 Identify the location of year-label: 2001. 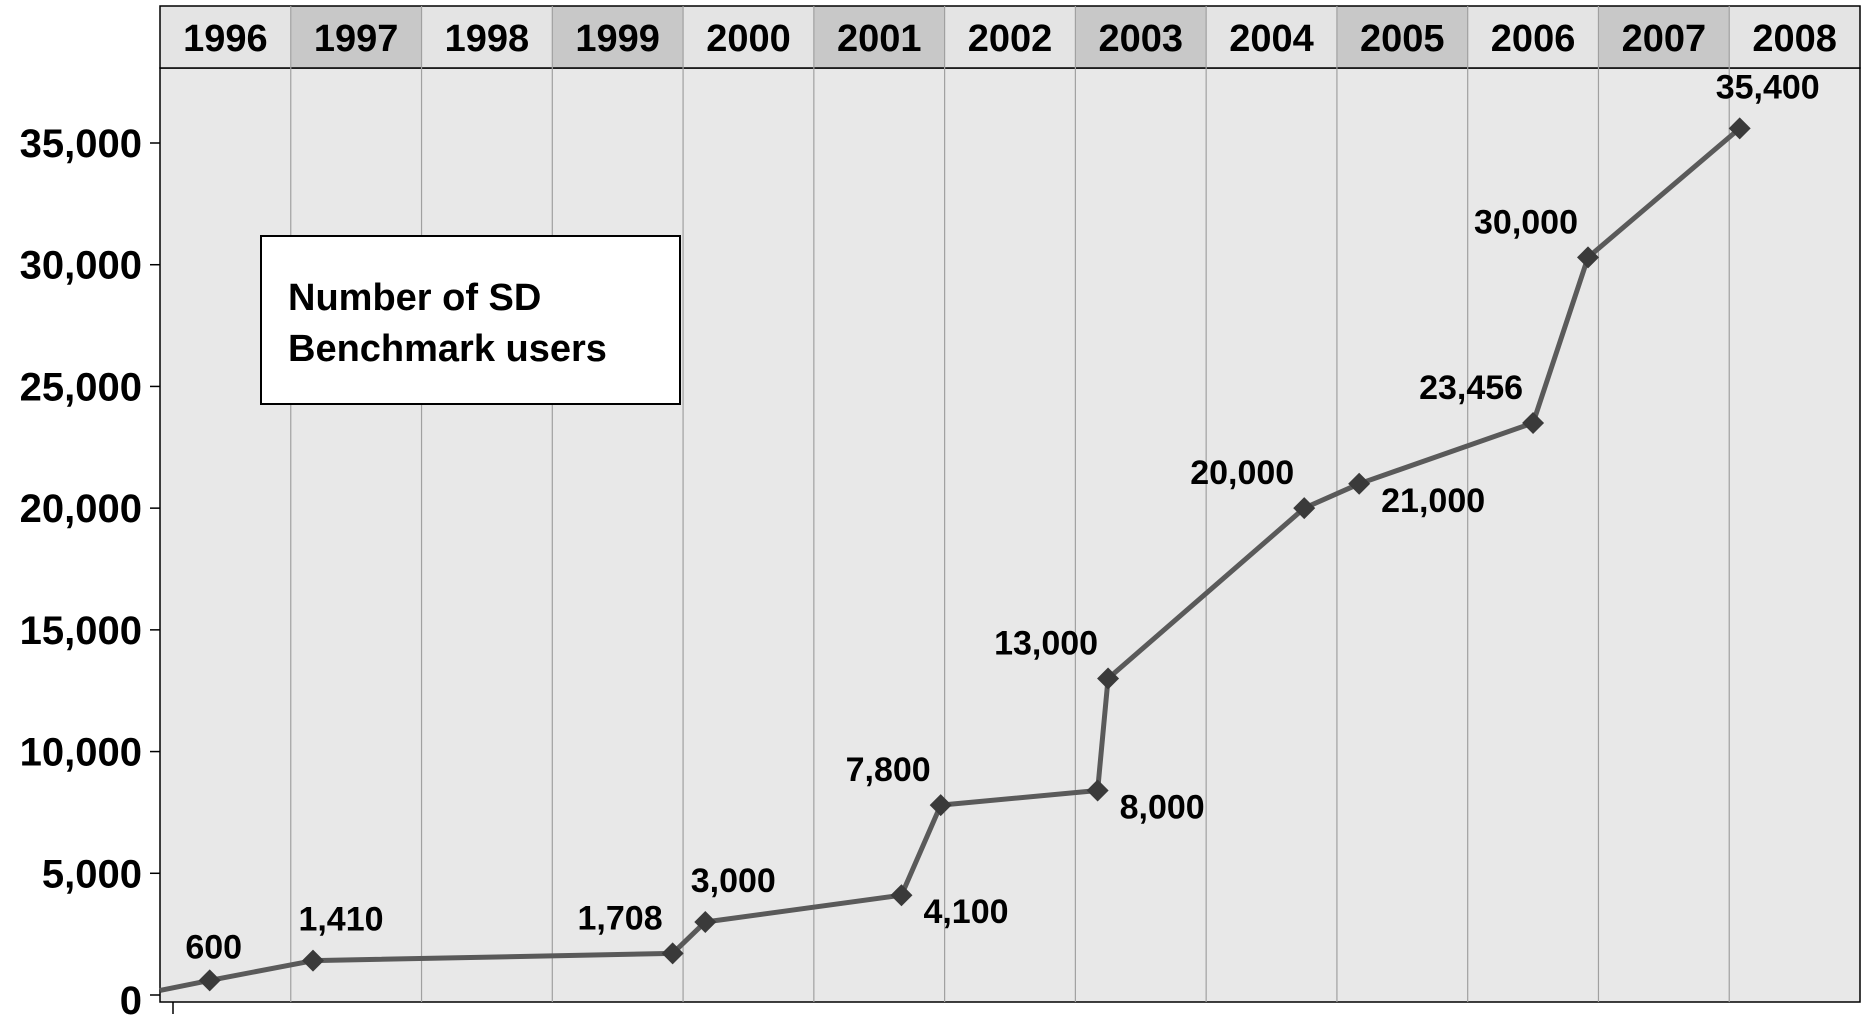
(879, 39).